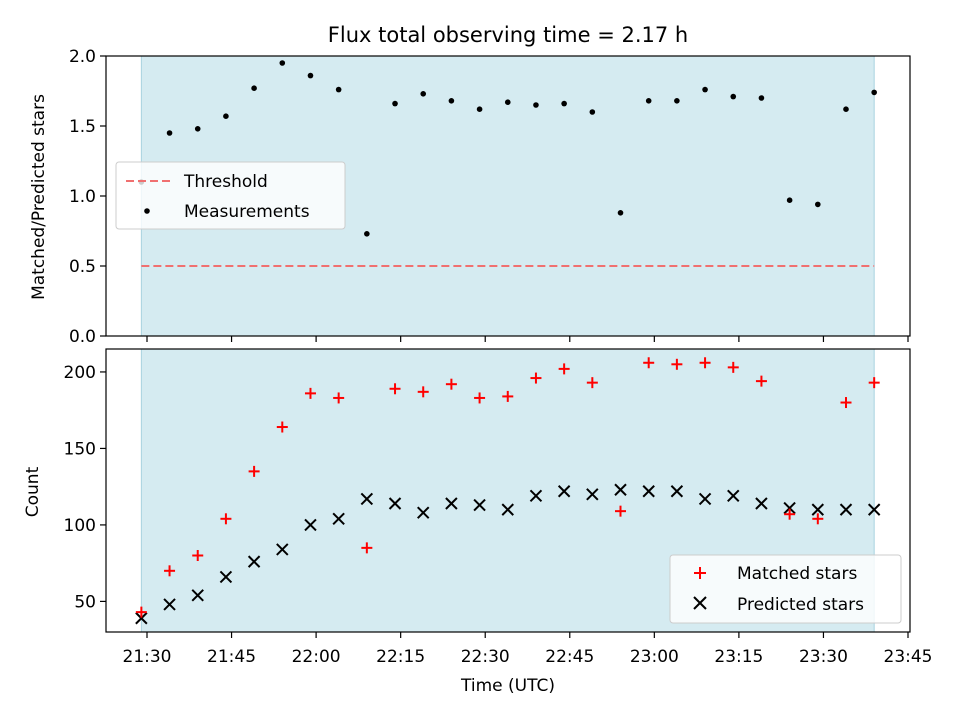 Image resolution: width=960 pixels, height=720 pixels. What do you see at coordinates (82, 57) in the screenshot?
I see `y-tick-label: 2.0` at bounding box center [82, 57].